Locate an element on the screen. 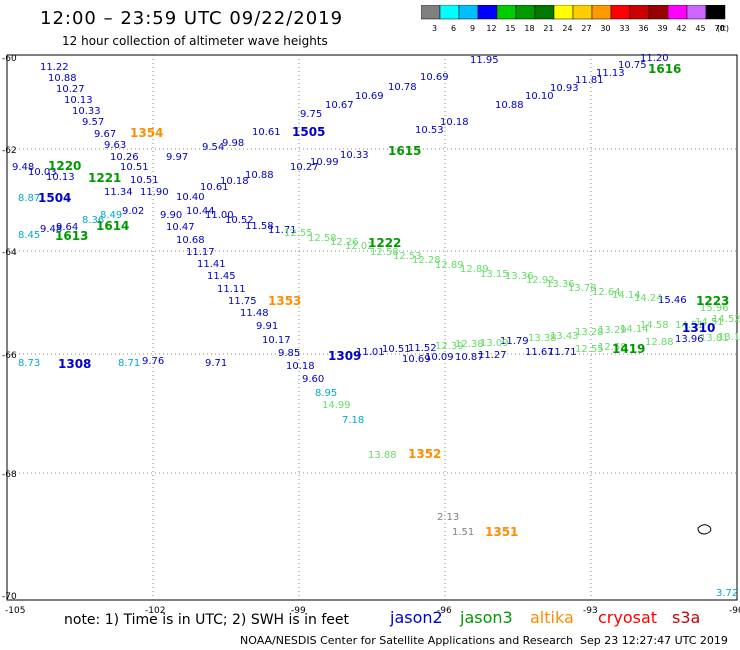  wave-height-value: 11.71 is located at coordinates (562, 352).